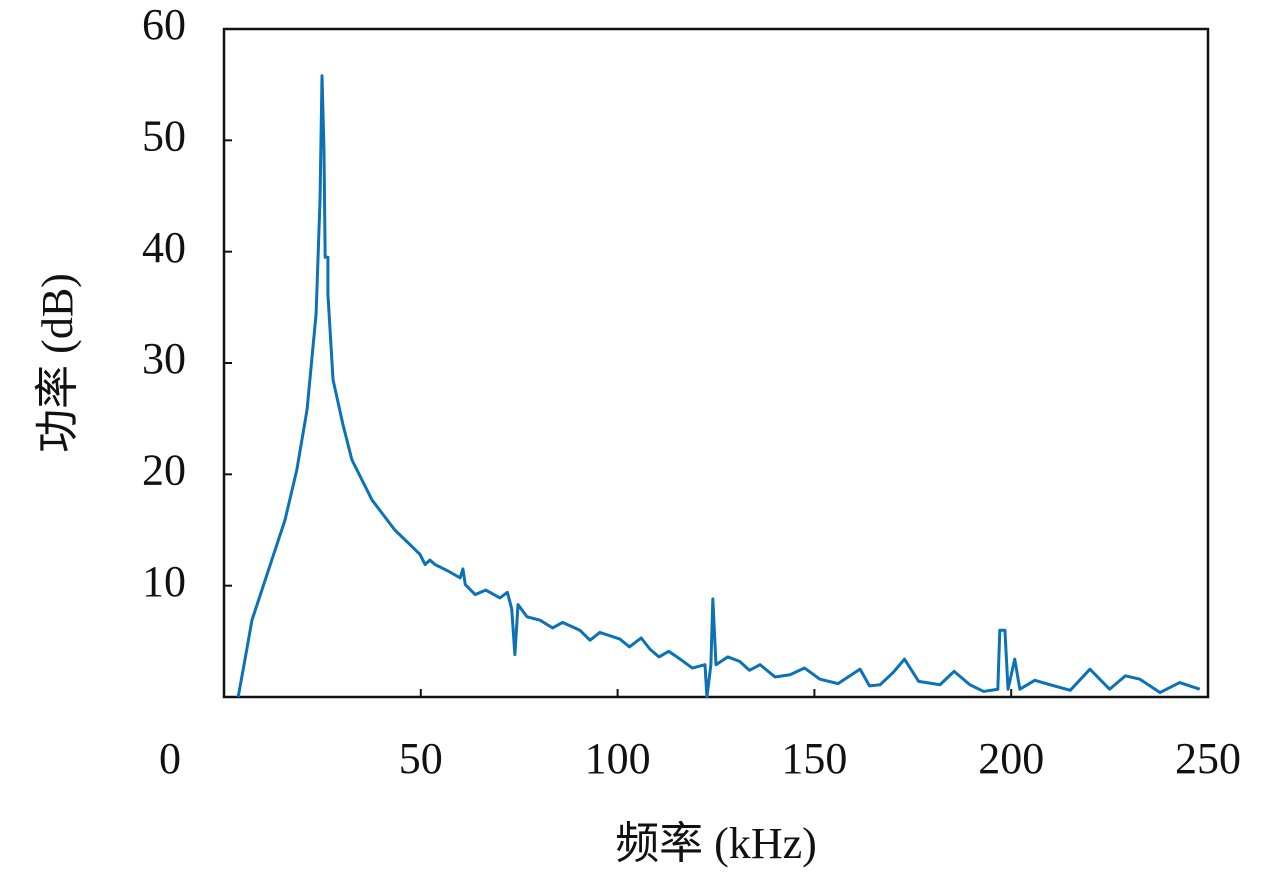 Image resolution: width=1280 pixels, height=879 pixels. I want to click on y-tick-label: 30, so click(164, 358).